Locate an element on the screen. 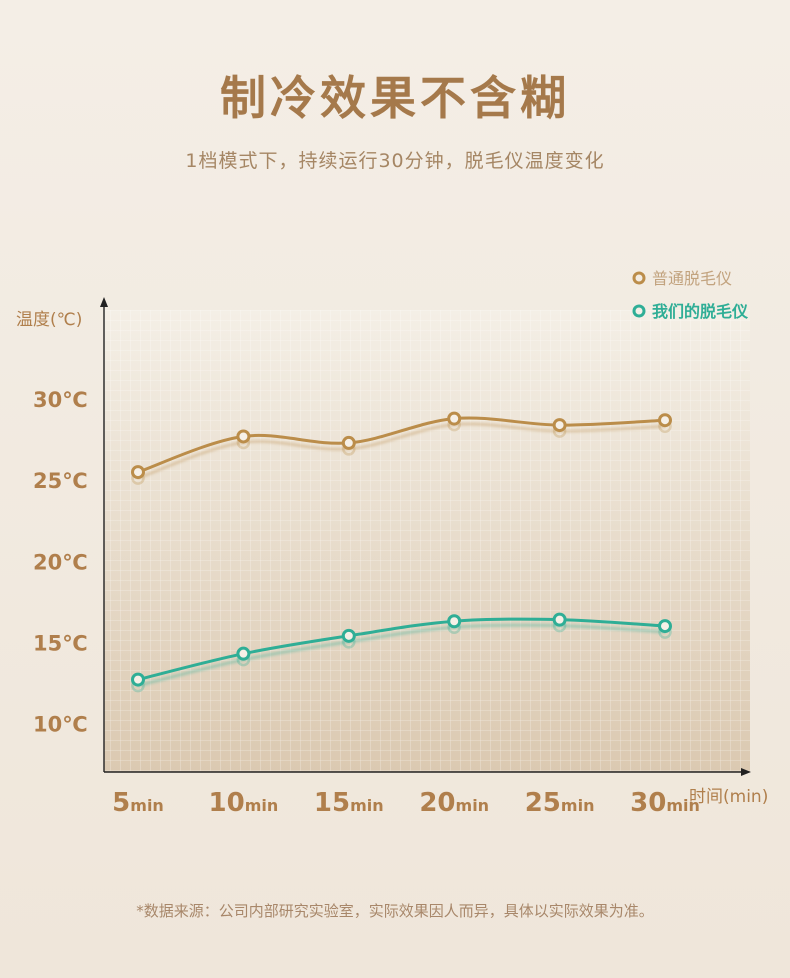 The width and height of the screenshot is (790, 978). y-tick-label: 25℃ is located at coordinates (60, 481).